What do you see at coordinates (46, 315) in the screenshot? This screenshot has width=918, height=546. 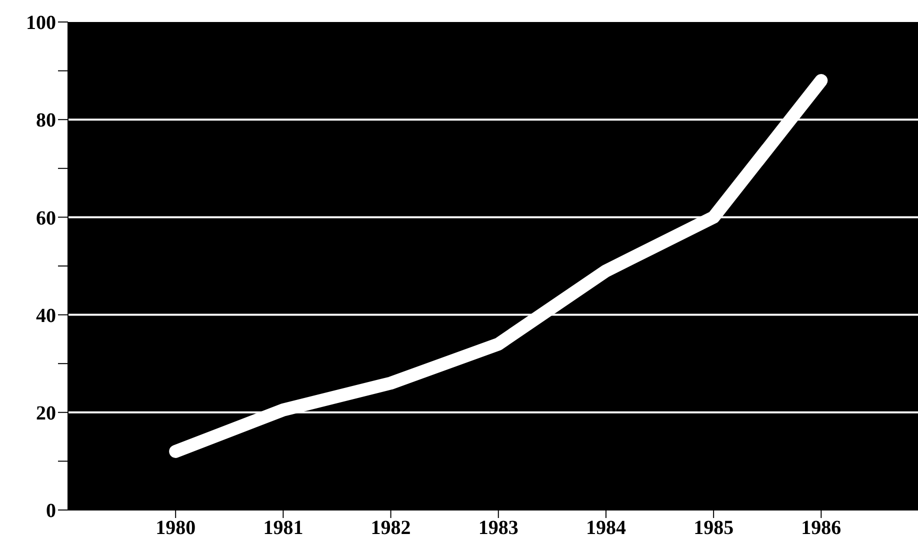 I see `y-tick-label: 40` at bounding box center [46, 315].